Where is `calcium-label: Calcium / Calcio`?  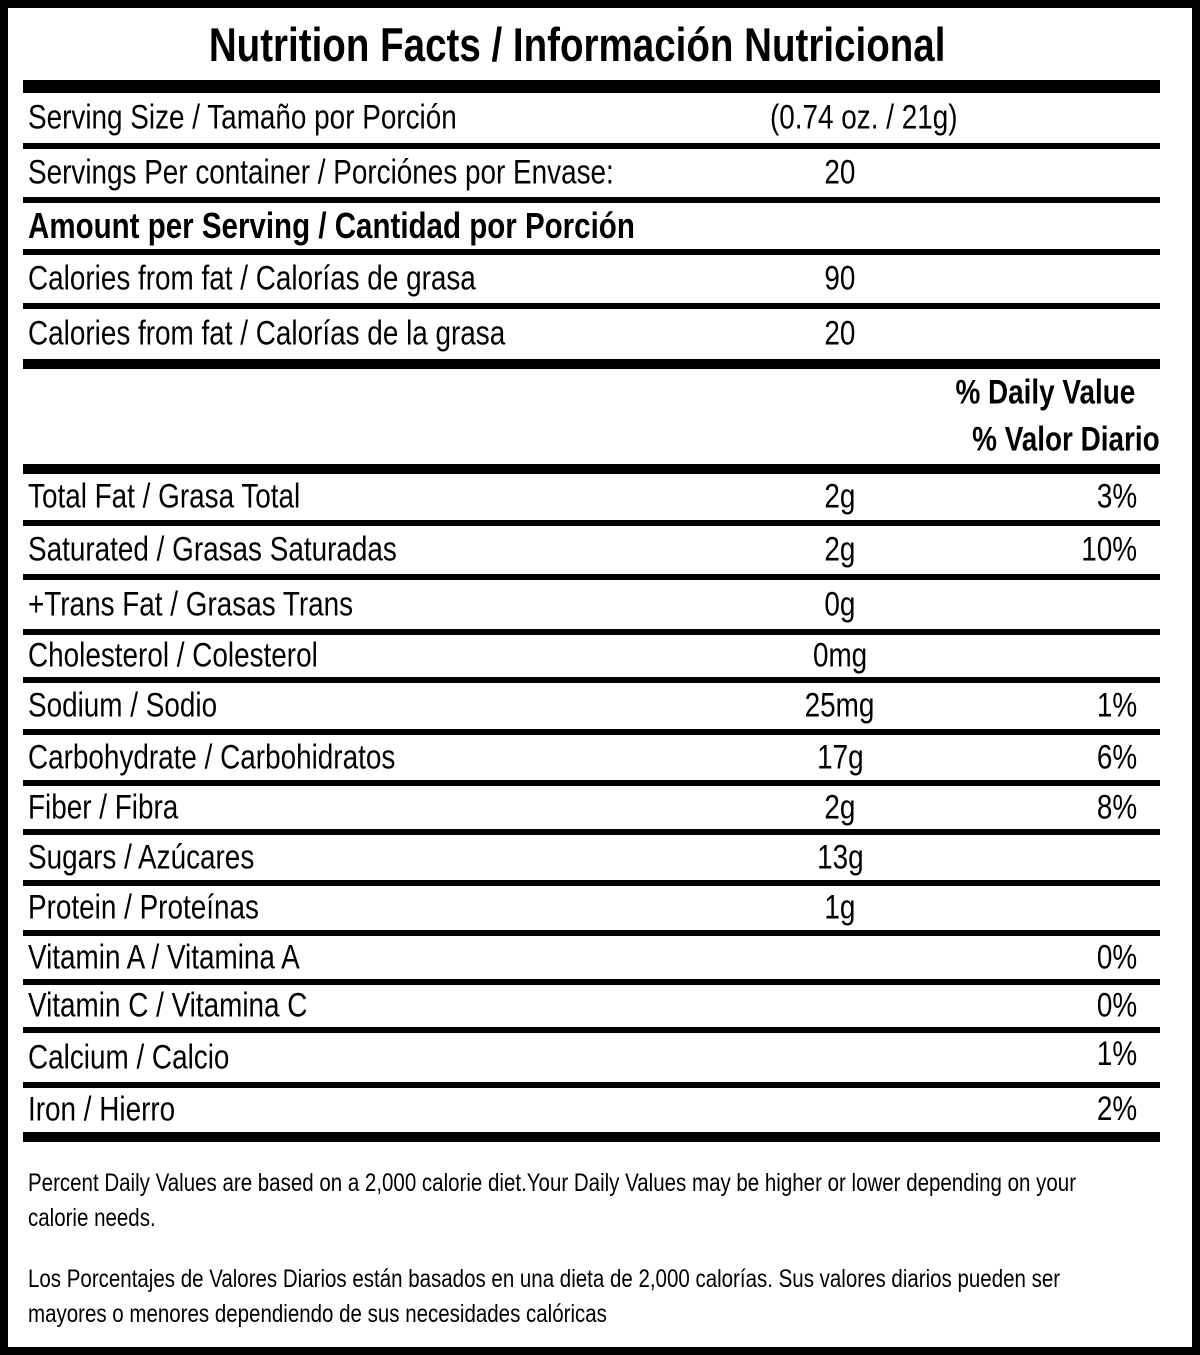
calcium-label: Calcium / Calcio is located at coordinates (129, 1057).